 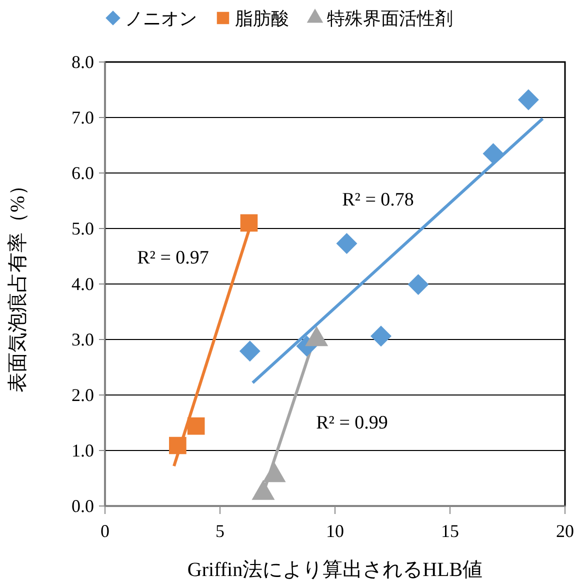 I want to click on y-tick-label: 7.0, so click(x=83, y=117).